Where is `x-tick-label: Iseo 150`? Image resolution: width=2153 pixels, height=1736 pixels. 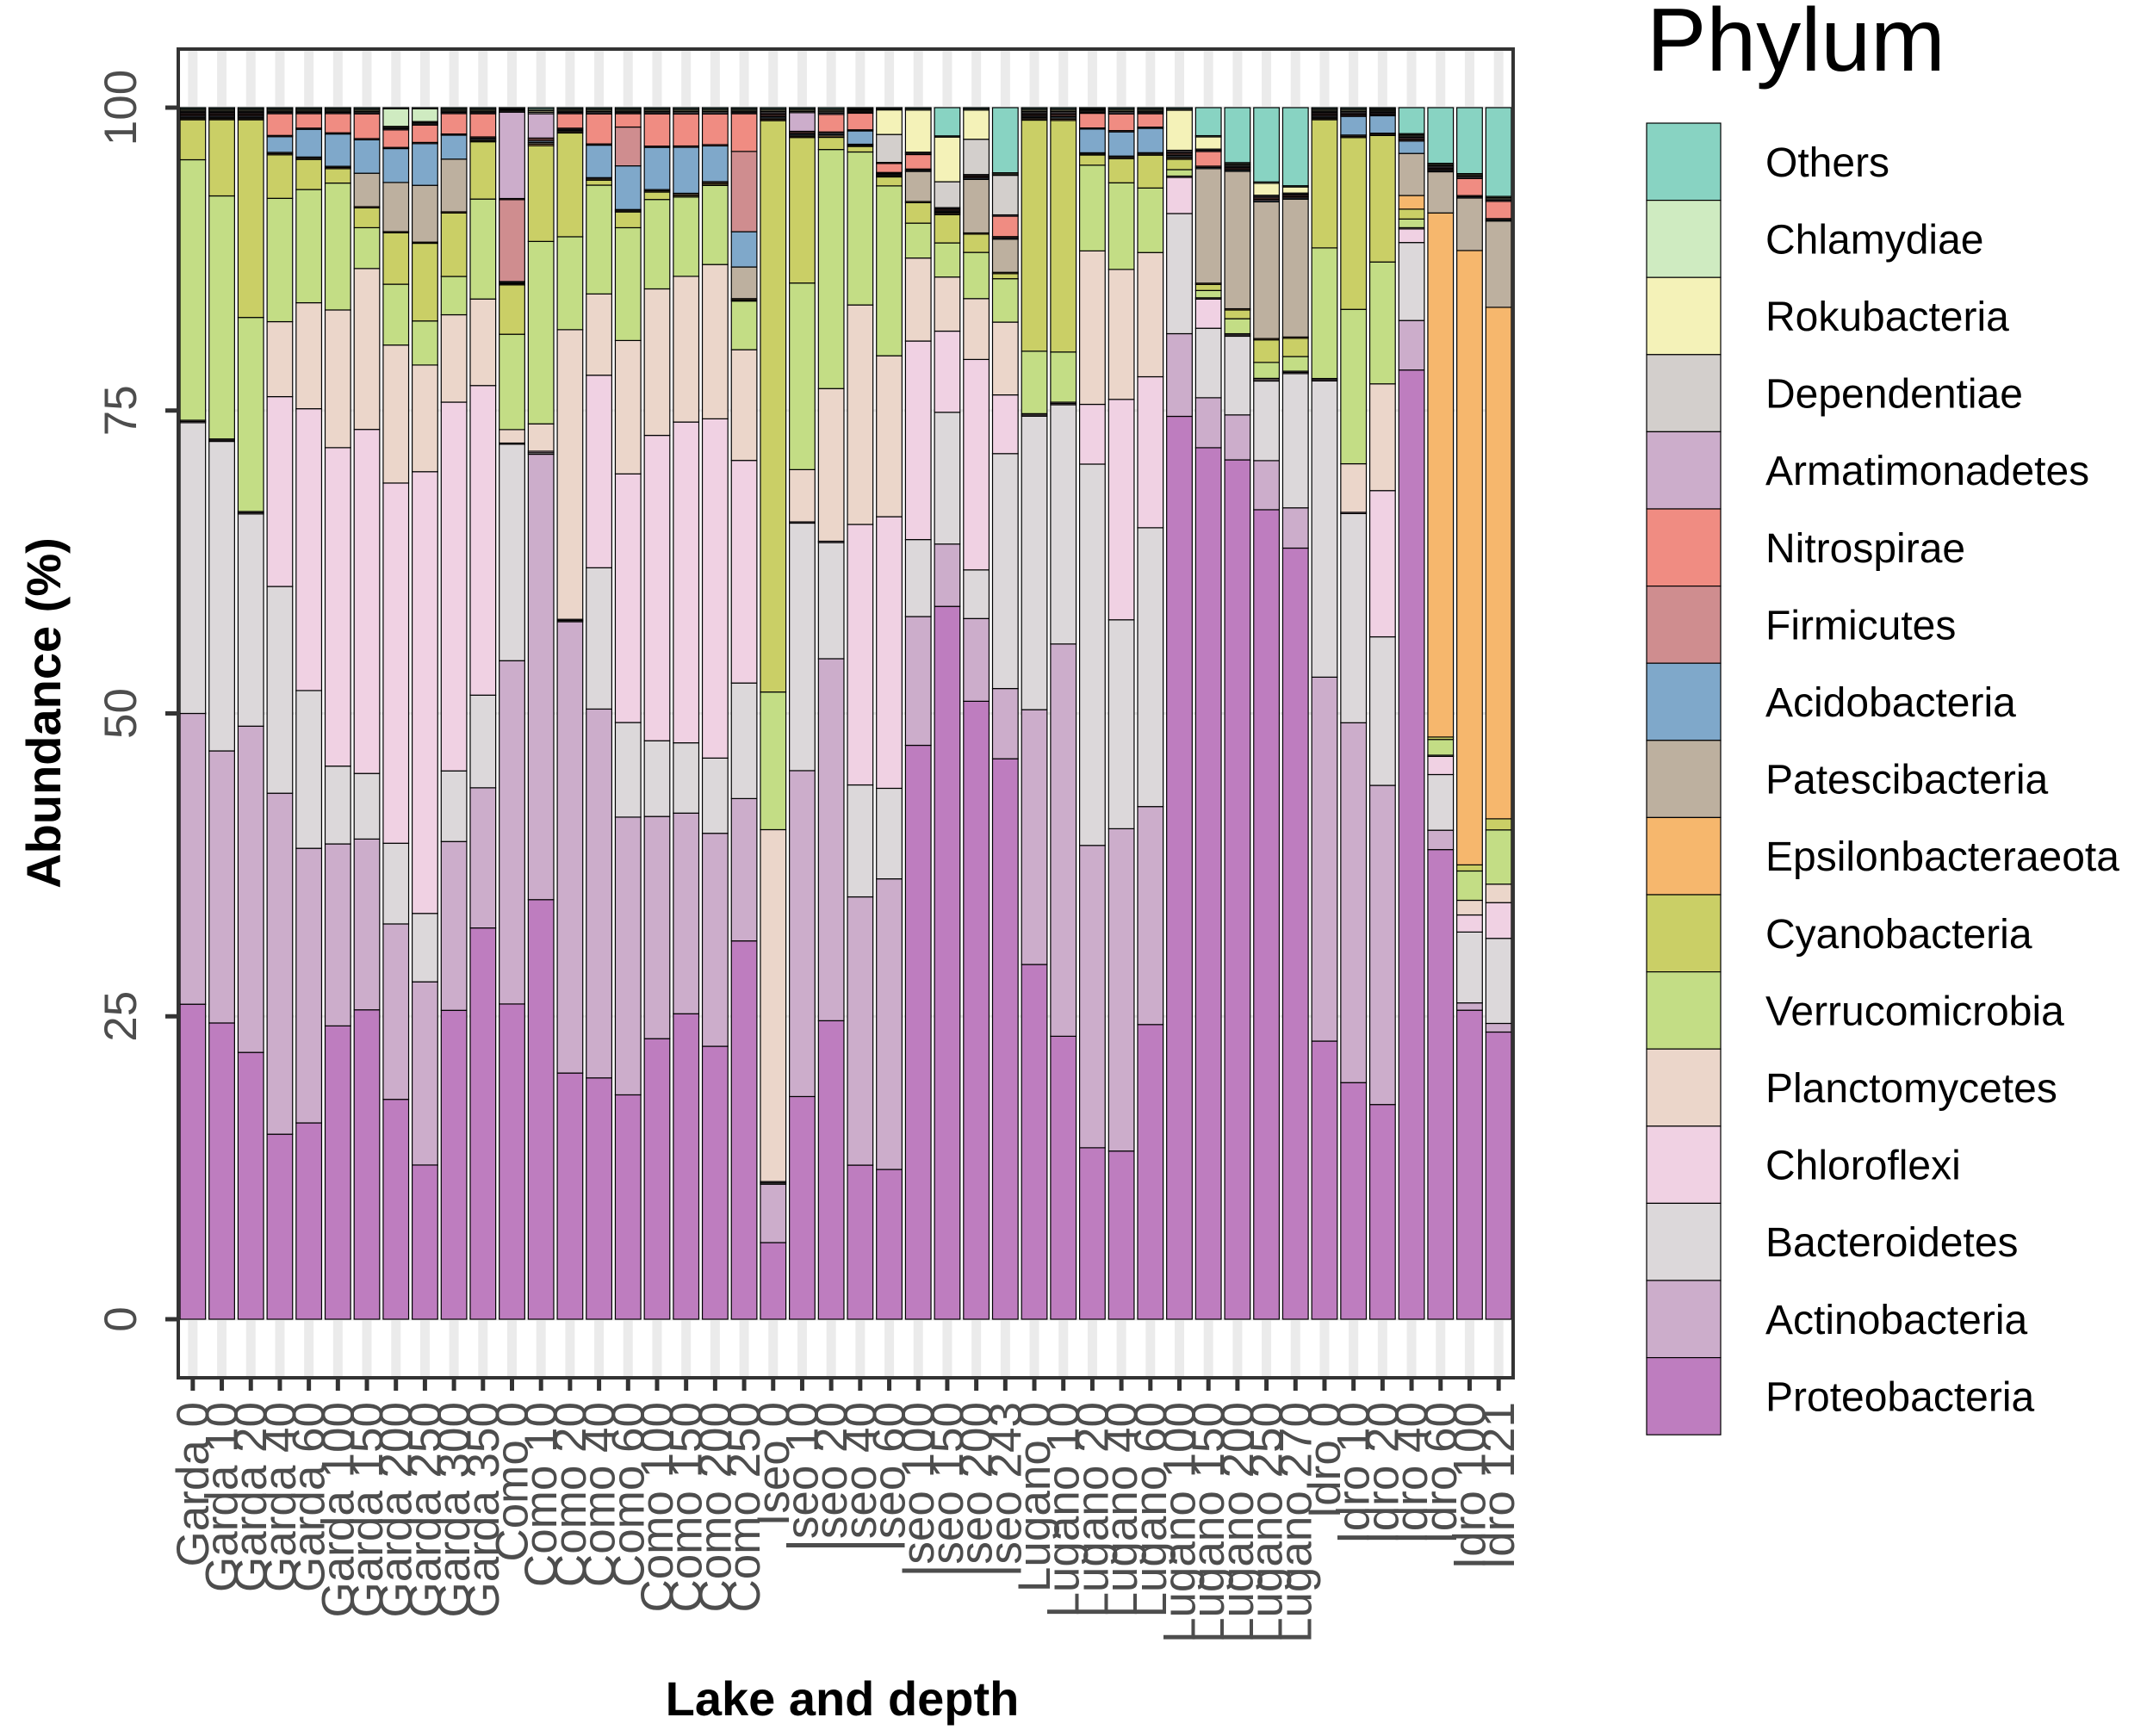 x-tick-label: Iseo 150 is located at coordinates (948, 1489).